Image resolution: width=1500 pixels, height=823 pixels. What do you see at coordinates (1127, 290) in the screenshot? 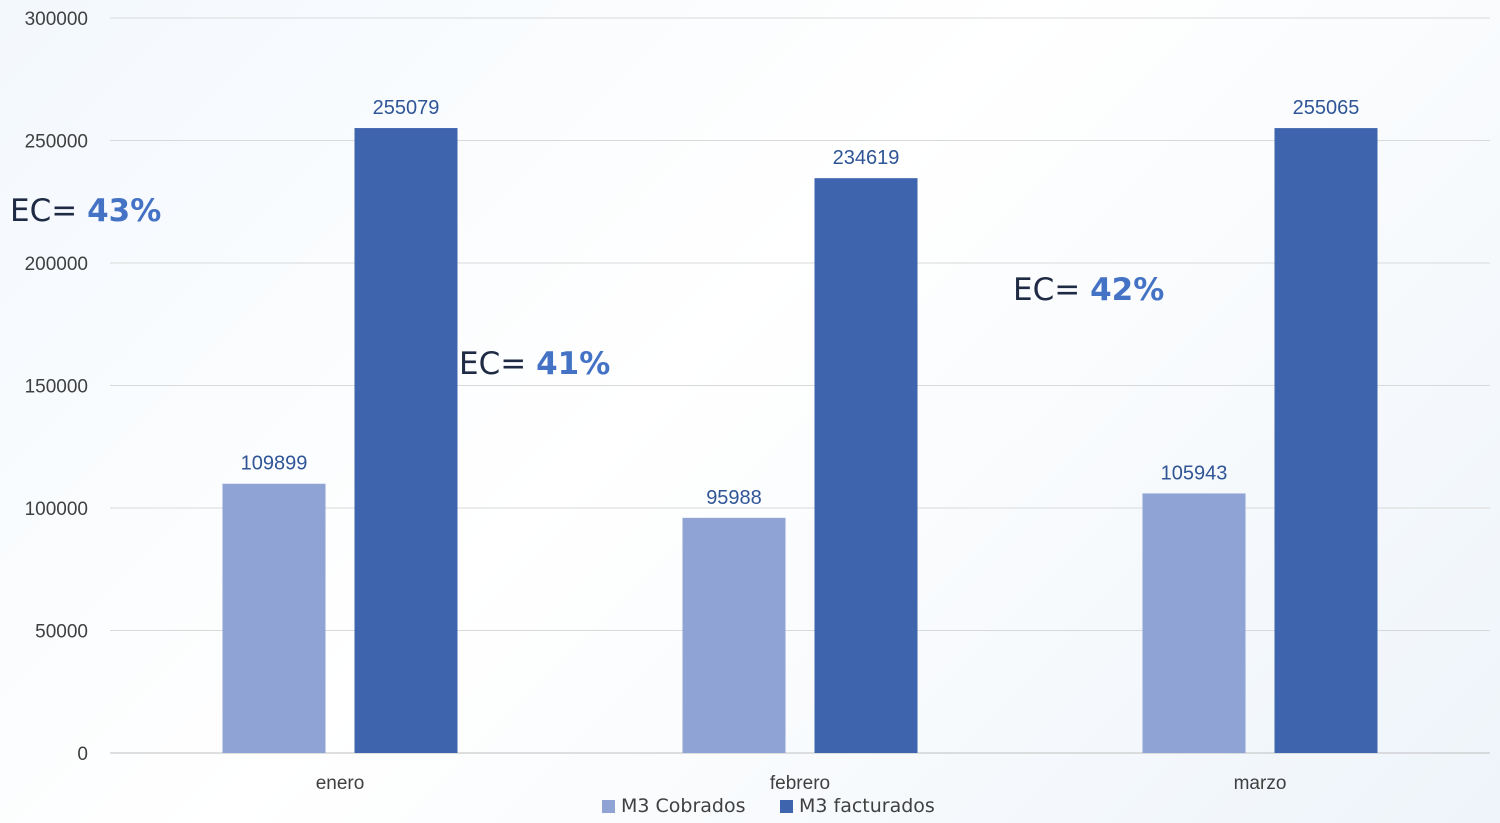
I see `ec-value: 42%` at bounding box center [1127, 290].